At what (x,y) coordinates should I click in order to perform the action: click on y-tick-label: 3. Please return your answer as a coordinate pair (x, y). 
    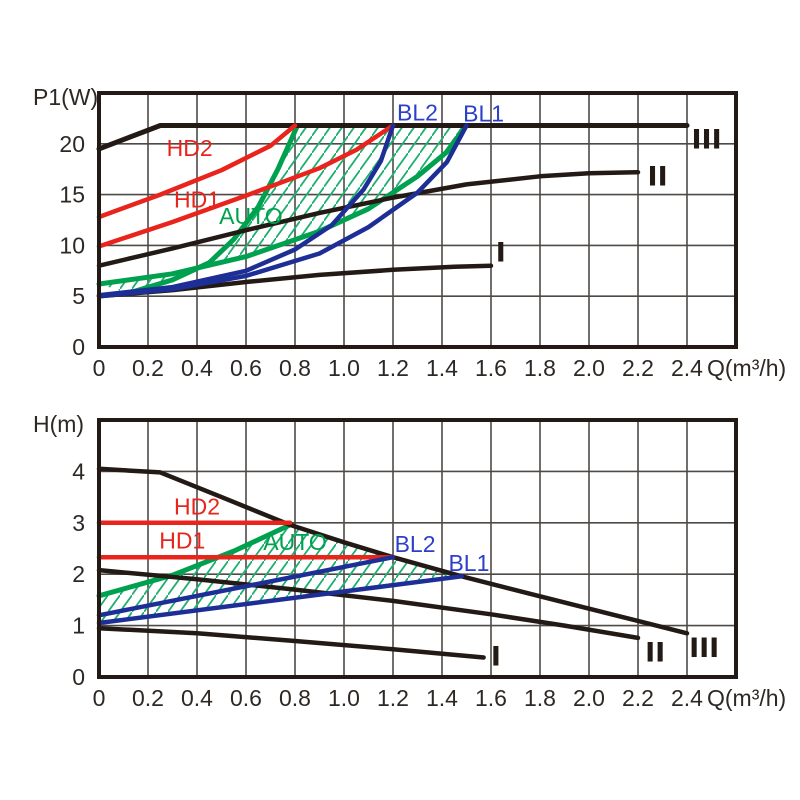
    Looking at the image, I should click on (78, 523).